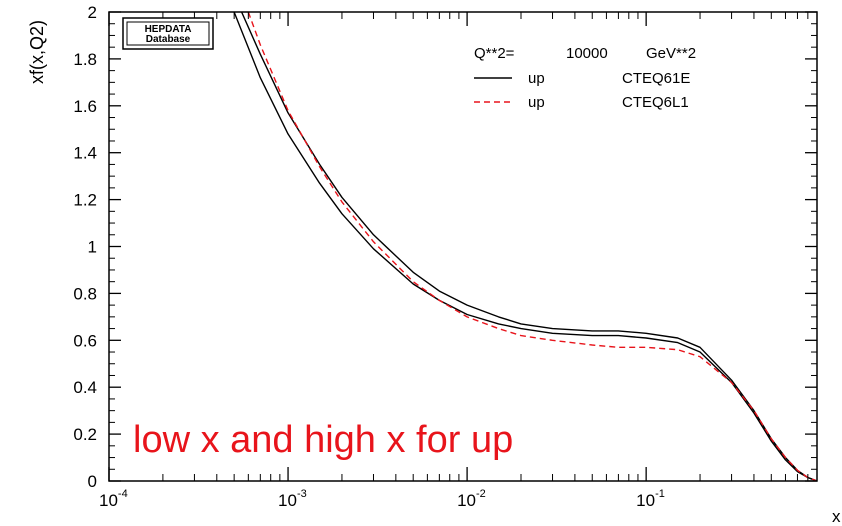 This screenshot has height=526, width=842. Describe the element at coordinates (92, 12) in the screenshot. I see `y-tick-label: 2` at that location.